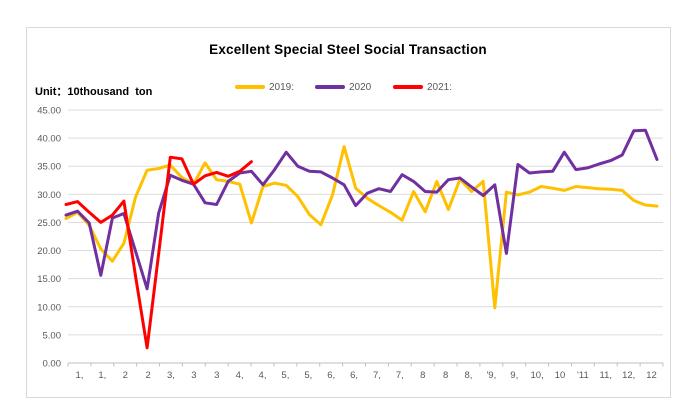 This screenshot has height=418, width=700. I want to click on legend-item-2019: 2019:, so click(264, 87).